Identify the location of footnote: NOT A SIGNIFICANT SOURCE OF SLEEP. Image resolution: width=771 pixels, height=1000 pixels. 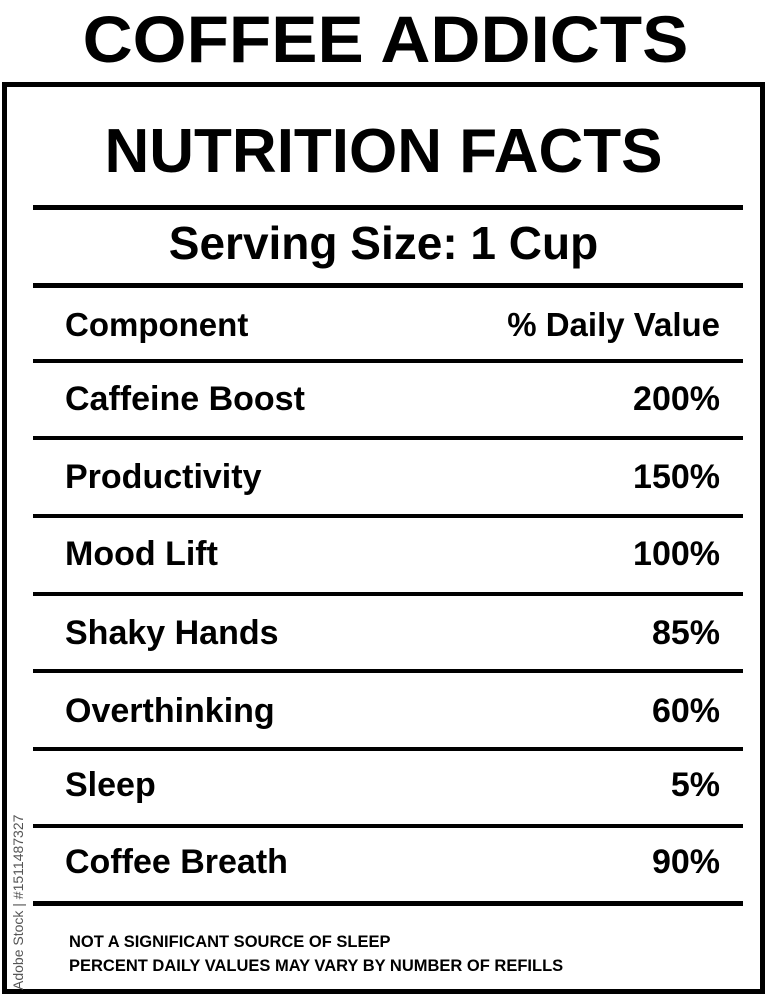
(230, 942).